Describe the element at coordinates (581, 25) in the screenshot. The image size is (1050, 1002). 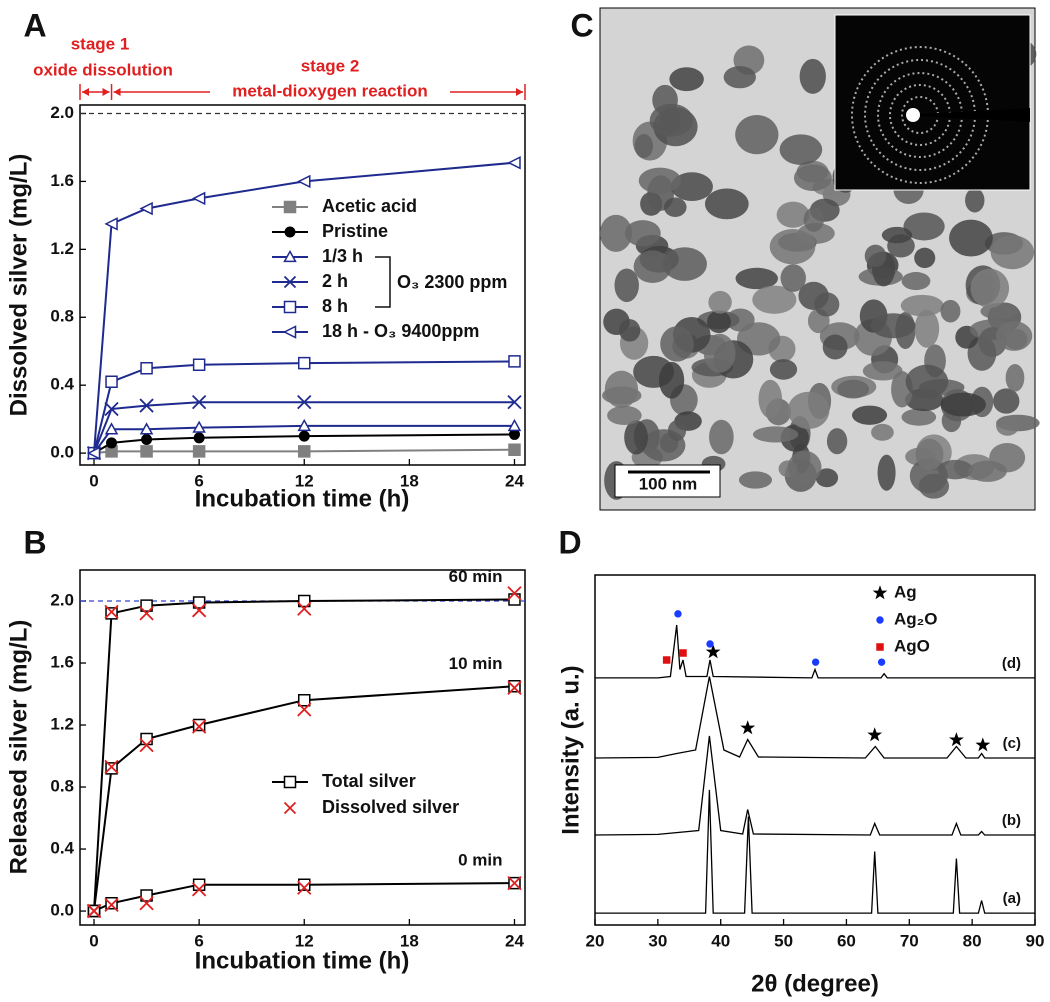
I see `panel-letter: C` at that location.